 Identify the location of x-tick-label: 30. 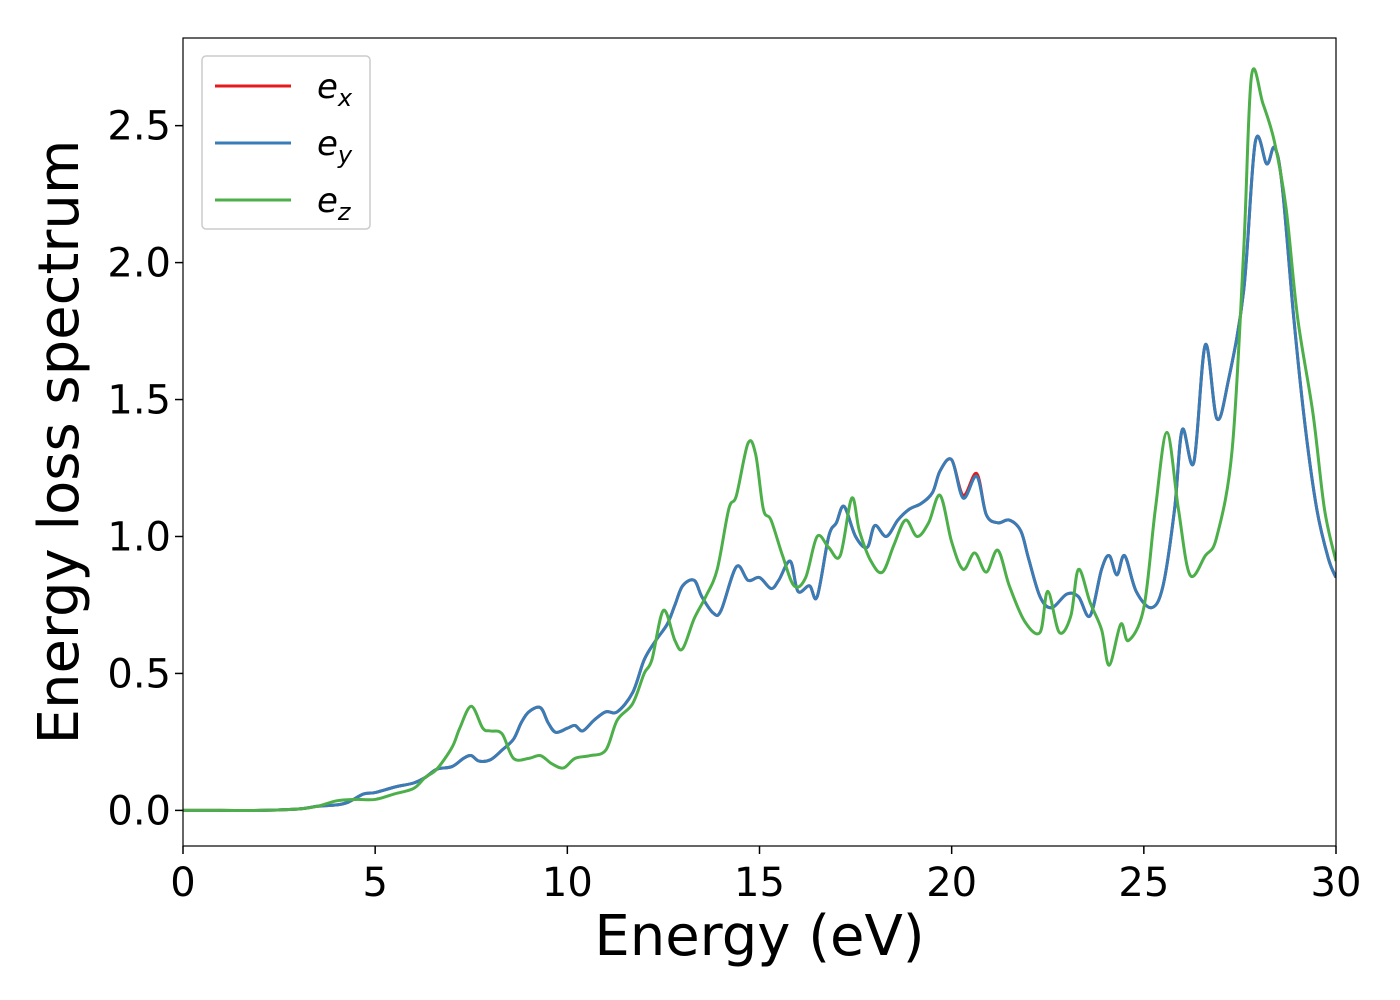
(1336, 883).